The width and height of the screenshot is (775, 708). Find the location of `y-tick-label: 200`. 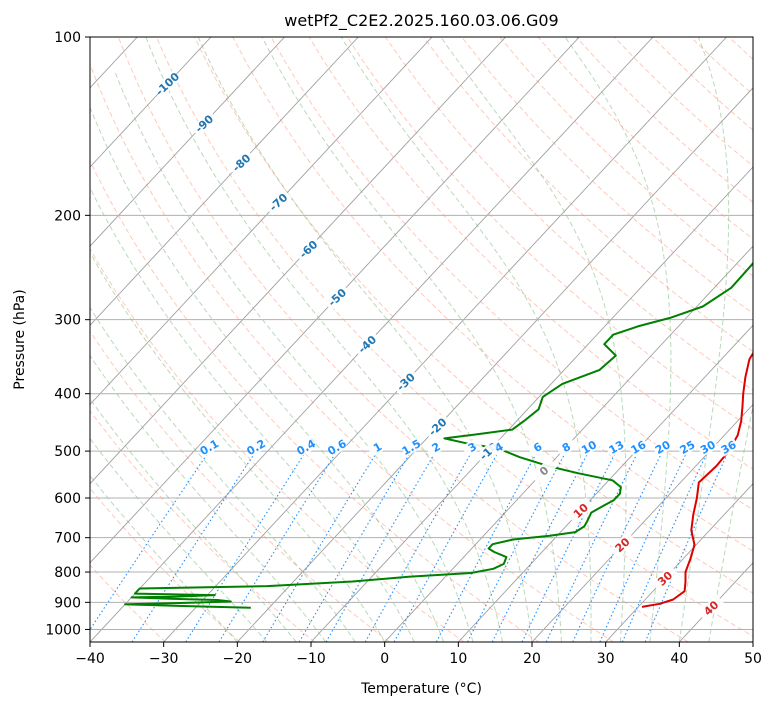

y-tick-label: 200 is located at coordinates (67, 216).